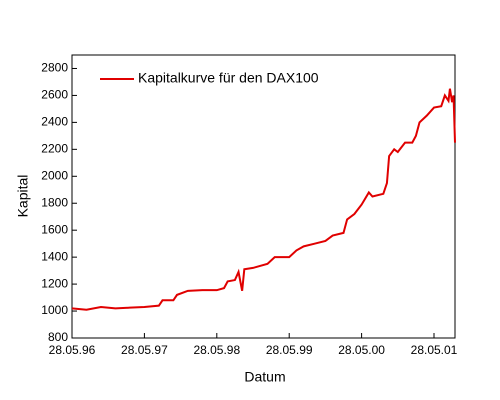 This screenshot has height=400, width=500. What do you see at coordinates (54, 310) in the screenshot?
I see `y-tick-label: 1000` at bounding box center [54, 310].